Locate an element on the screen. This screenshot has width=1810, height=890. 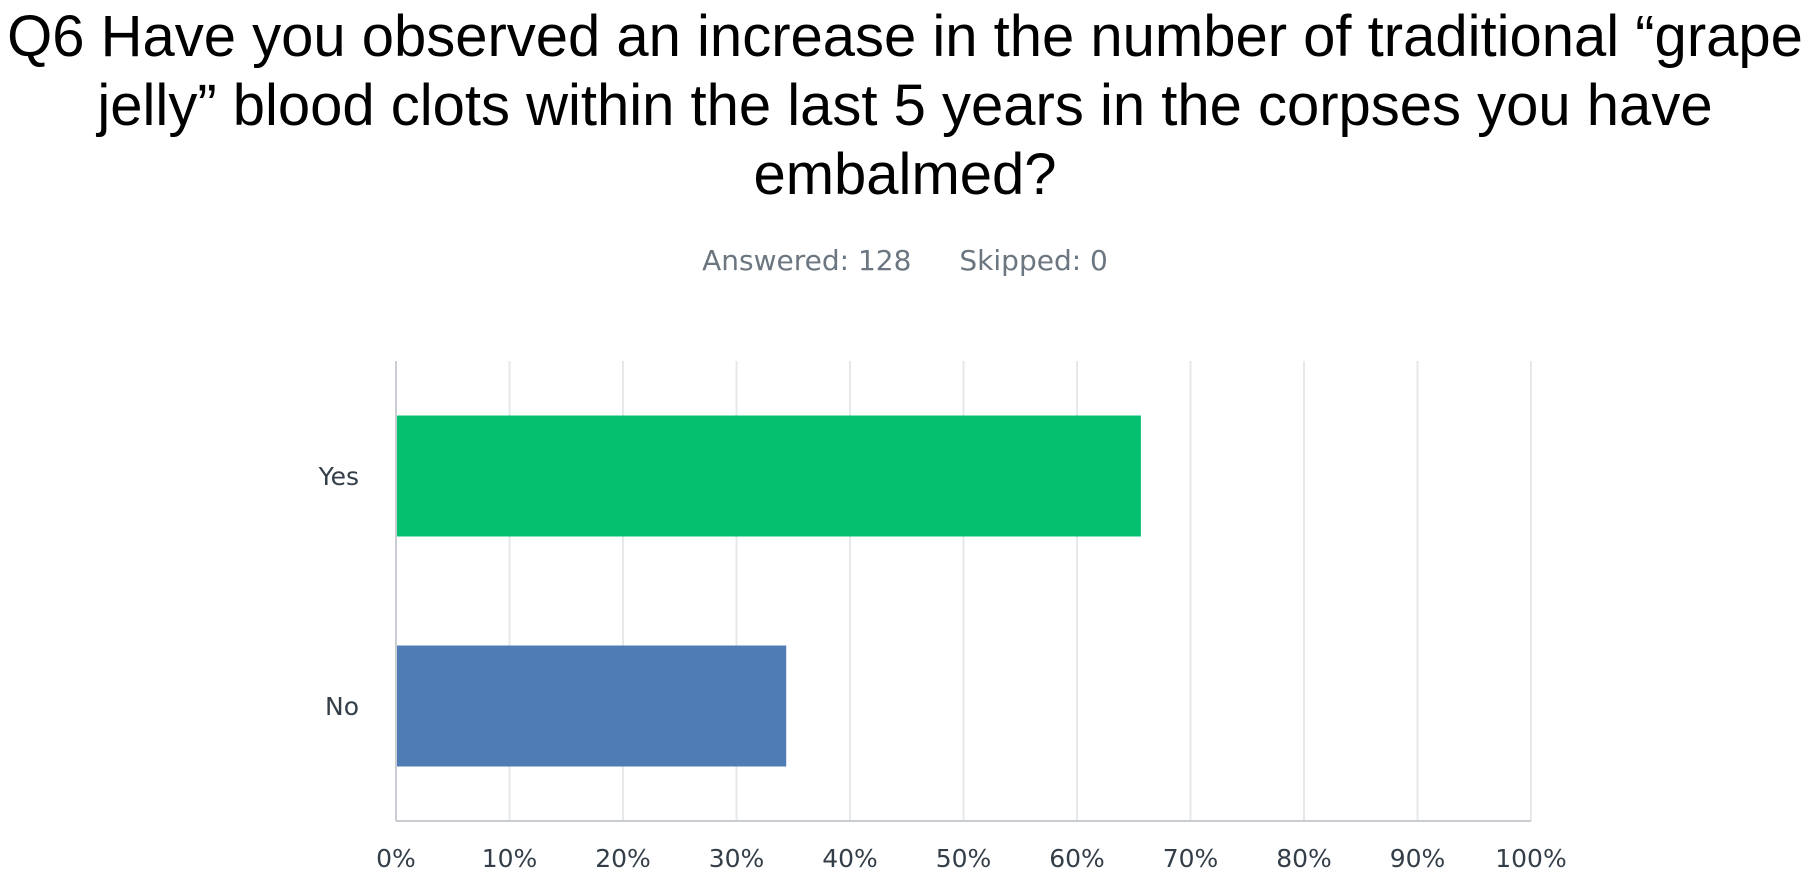
x-tick-label: 50% is located at coordinates (964, 858).